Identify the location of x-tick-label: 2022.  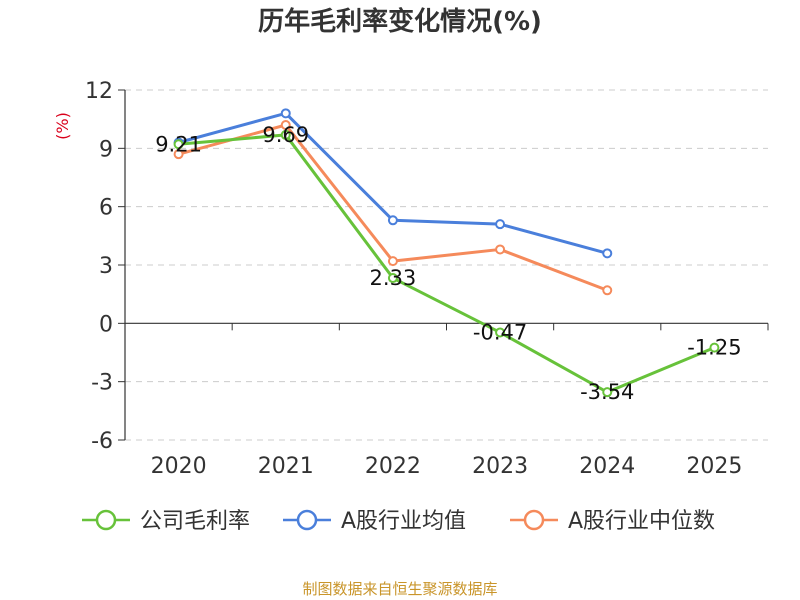
(393, 466).